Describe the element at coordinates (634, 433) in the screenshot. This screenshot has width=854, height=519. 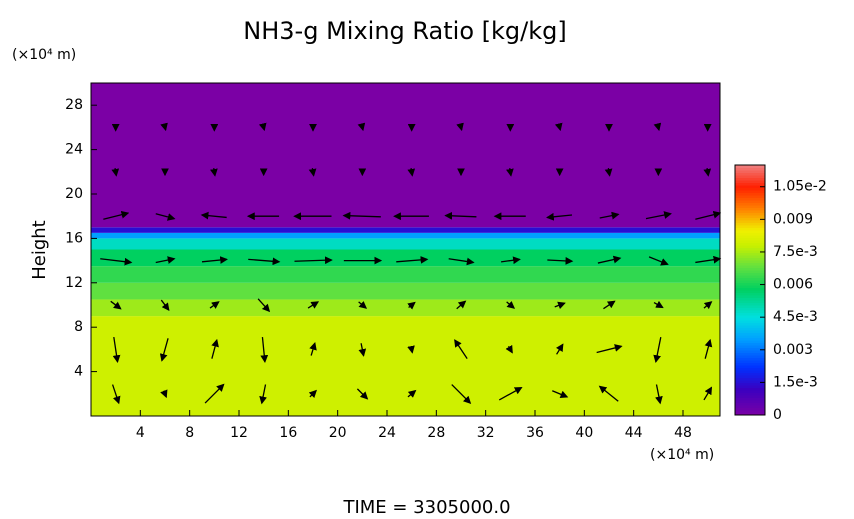
I see `x-tick-label: 44` at that location.